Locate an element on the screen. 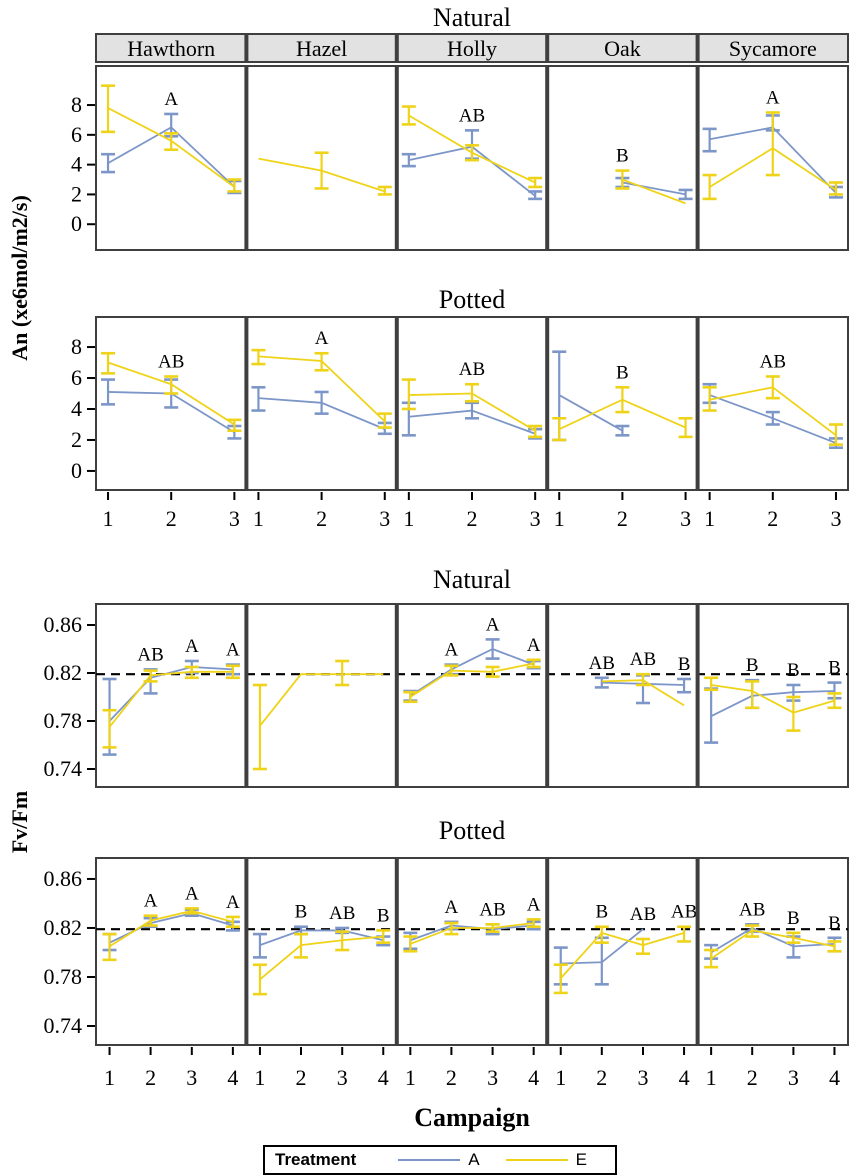 This screenshot has width=855, height=1175. panel-hazel-natural is located at coordinates (321, 695).